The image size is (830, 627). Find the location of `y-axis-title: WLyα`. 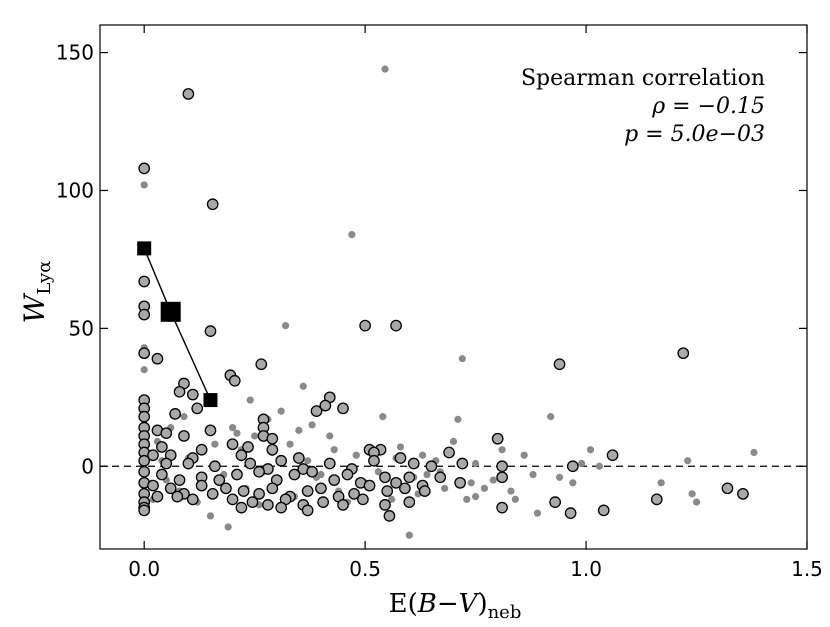

y-axis-title: WLyα is located at coordinates (36, 292).